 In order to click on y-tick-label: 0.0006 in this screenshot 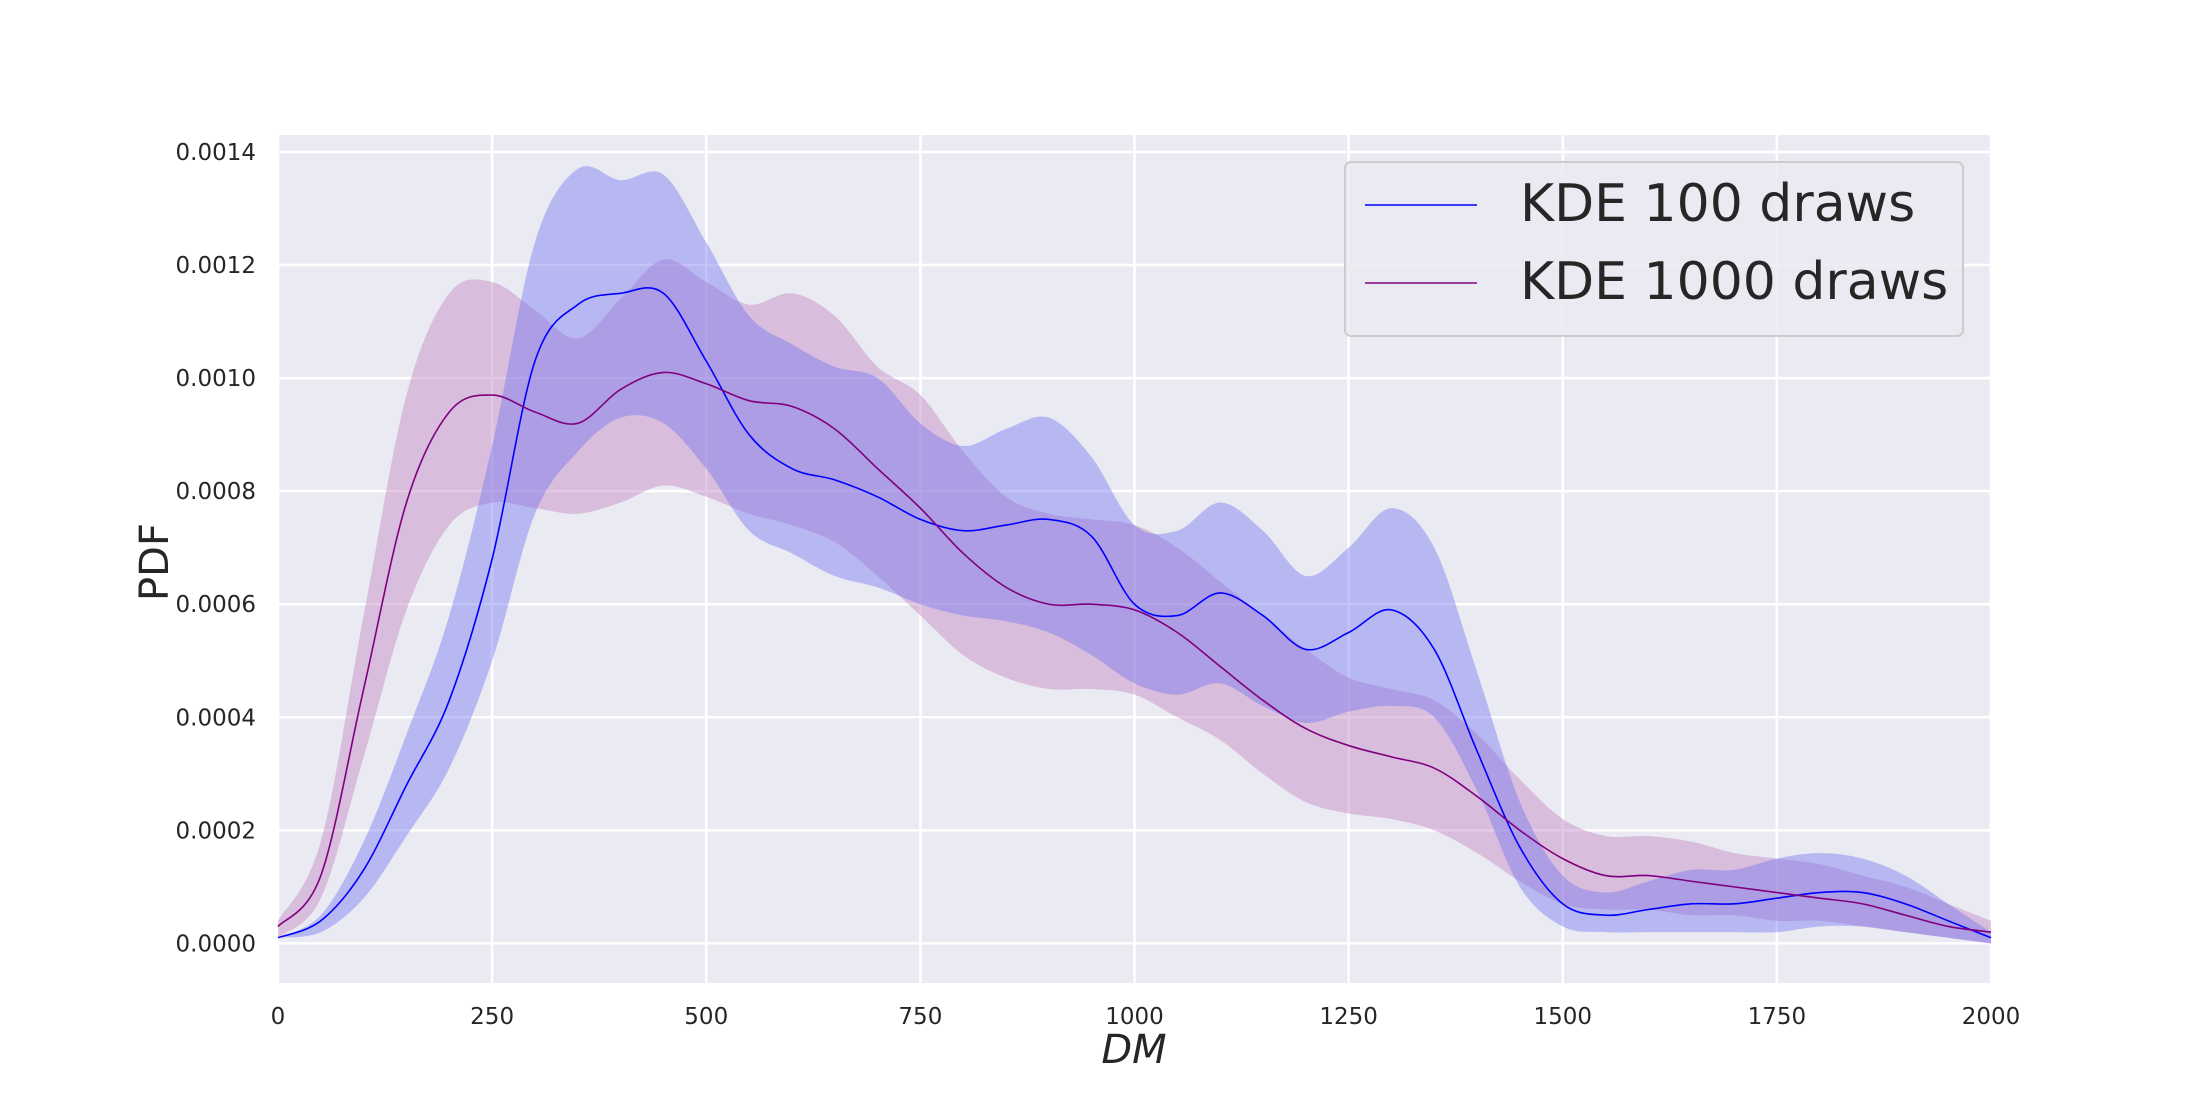, I will do `click(216, 605)`.